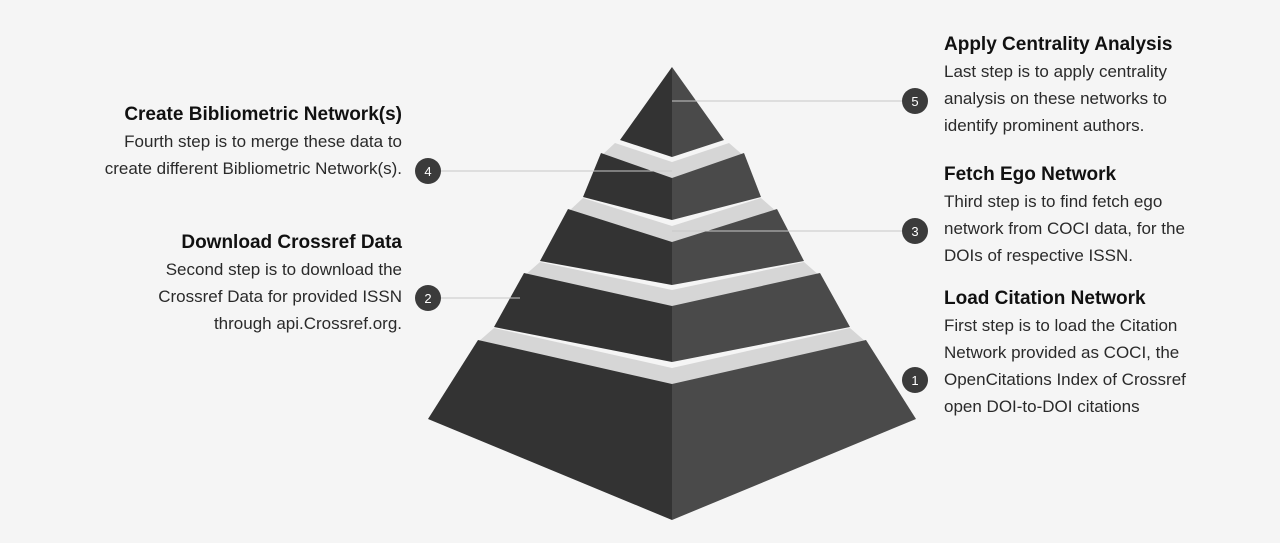 The image size is (1280, 543). Describe the element at coordinates (794, 430) in the screenshot. I see `tier-1-right-face` at that location.